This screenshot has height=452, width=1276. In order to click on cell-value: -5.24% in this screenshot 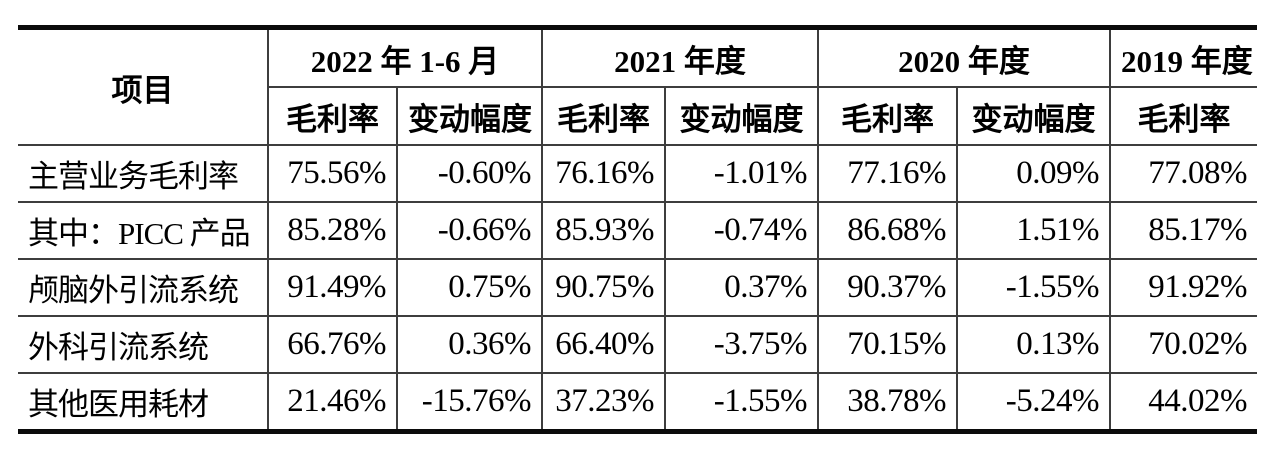, I will do `click(1034, 402)`.